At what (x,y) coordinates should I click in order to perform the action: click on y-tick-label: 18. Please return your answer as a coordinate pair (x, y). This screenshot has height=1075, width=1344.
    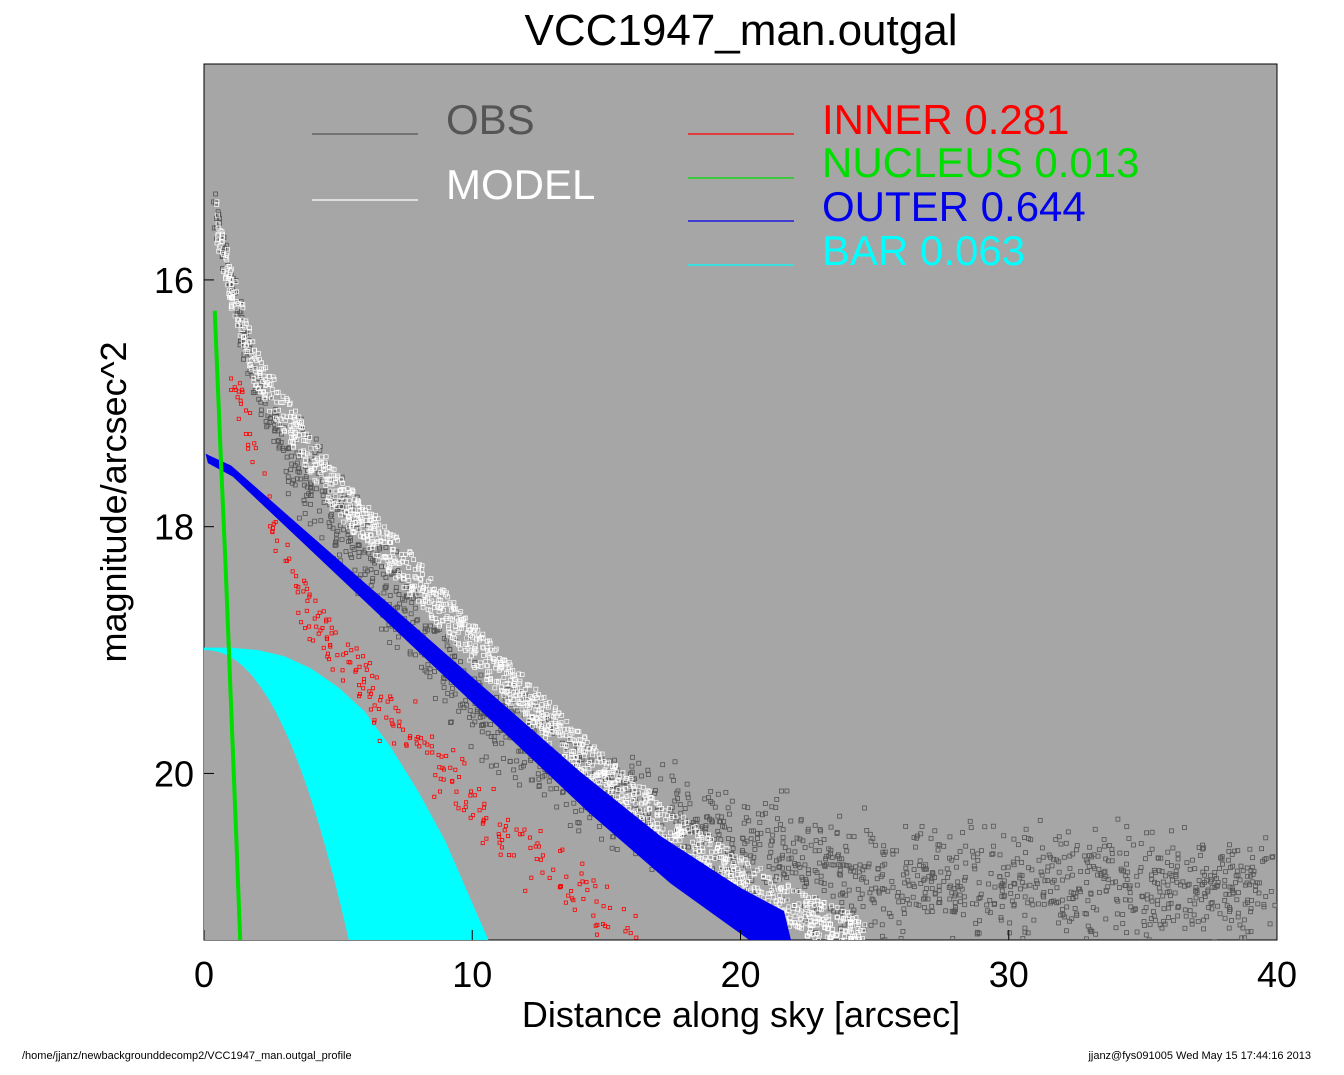
    Looking at the image, I should click on (174, 527).